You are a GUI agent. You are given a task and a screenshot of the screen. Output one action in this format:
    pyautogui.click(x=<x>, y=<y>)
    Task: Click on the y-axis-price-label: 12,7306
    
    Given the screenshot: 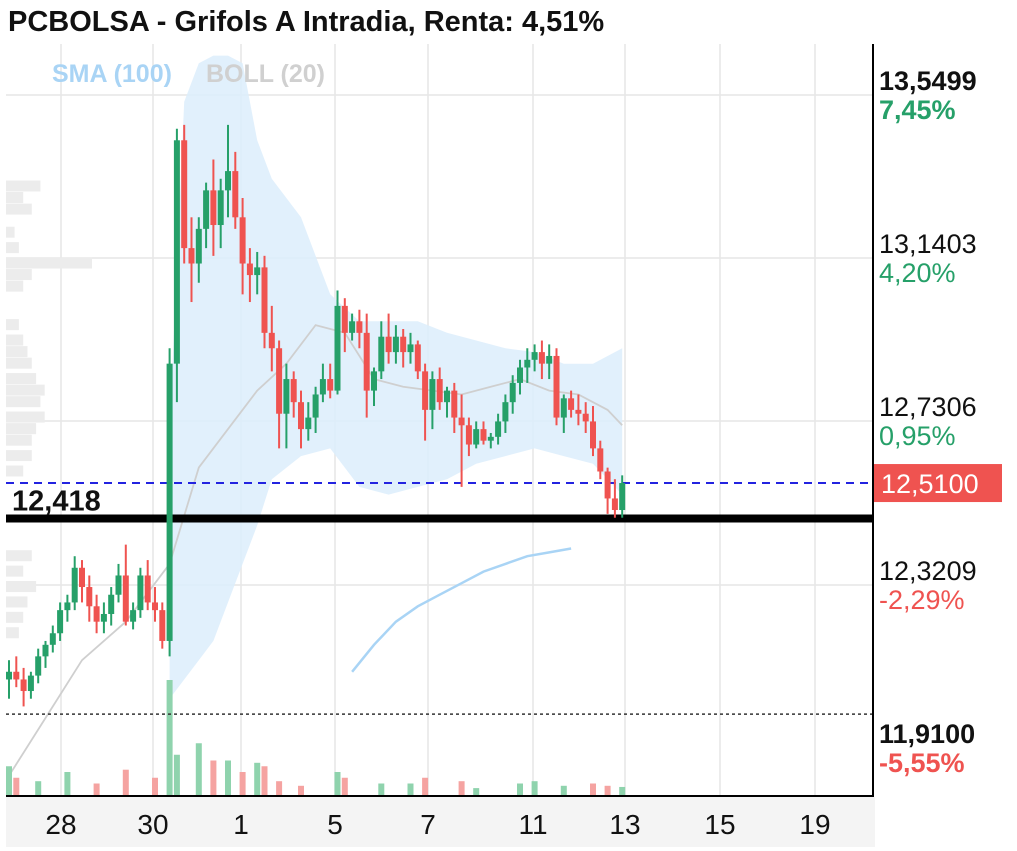 What is the action you would take?
    pyautogui.click(x=928, y=407)
    